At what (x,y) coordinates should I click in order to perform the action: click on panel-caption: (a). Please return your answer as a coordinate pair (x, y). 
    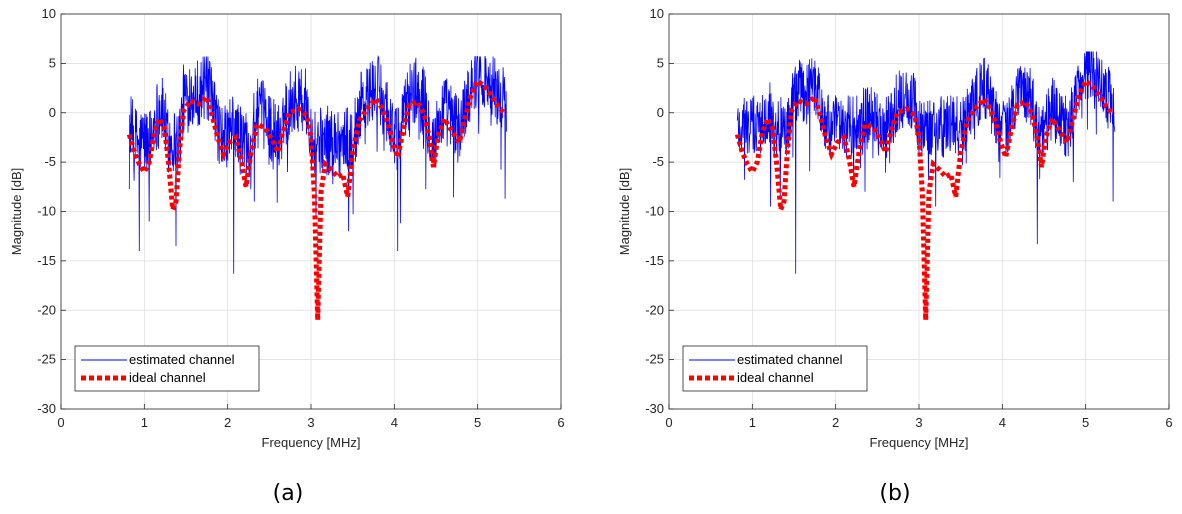
    Looking at the image, I should click on (288, 493).